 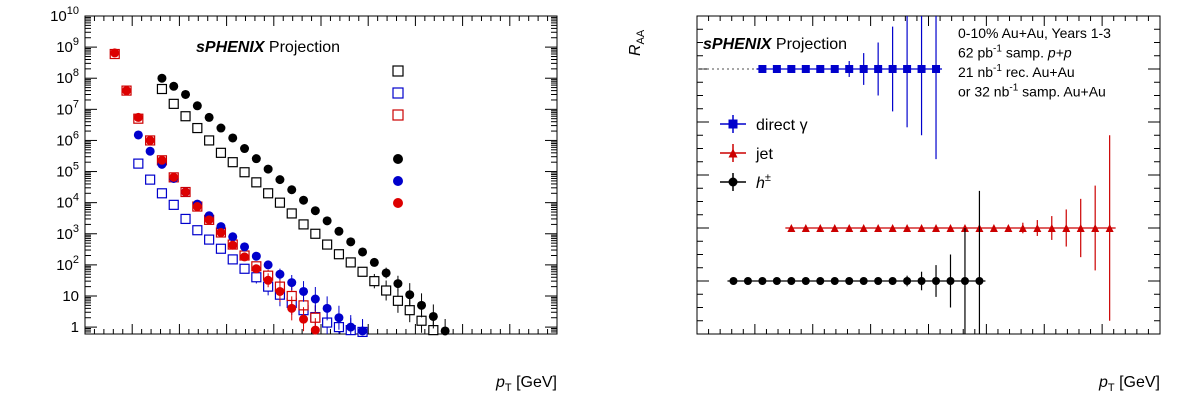 What do you see at coordinates (67, 77) in the screenshot?
I see `left-y-tick-label: 10⁸` at bounding box center [67, 77].